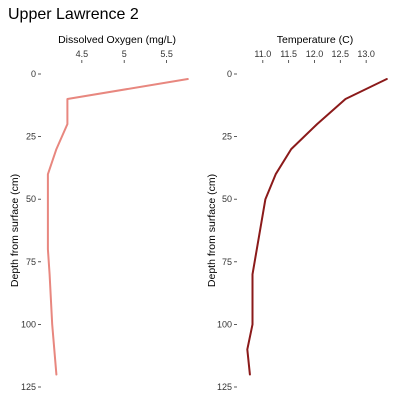  What do you see at coordinates (31, 199) in the screenshot?
I see `y-tick-label-1-3: 50` at bounding box center [31, 199].